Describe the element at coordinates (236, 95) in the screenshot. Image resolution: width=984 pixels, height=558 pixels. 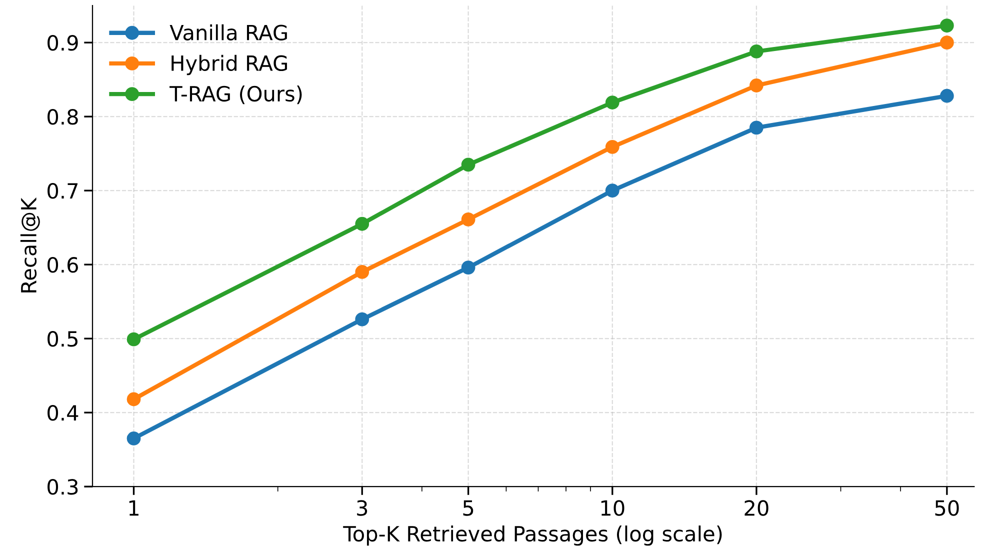
I see `legend-label: T-RAG (Ours)` at that location.